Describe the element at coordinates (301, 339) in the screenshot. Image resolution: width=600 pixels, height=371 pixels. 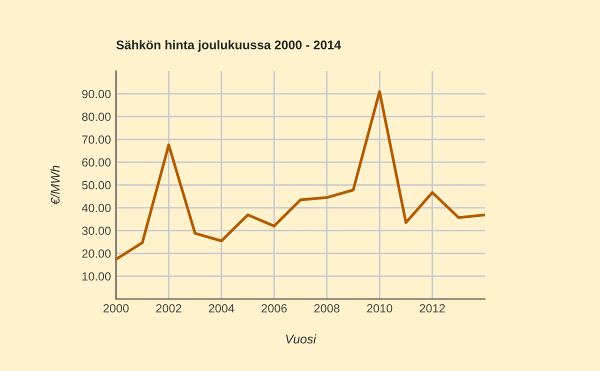
I see `x-axis-title: Vuosi` at that location.